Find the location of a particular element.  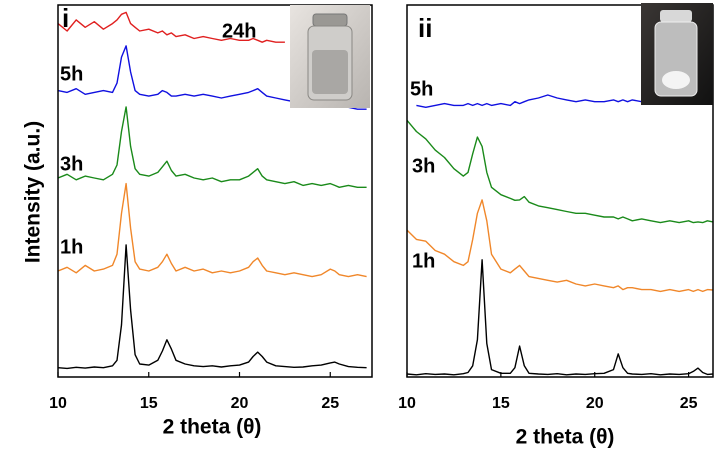

panel-label: i is located at coordinates (65, 18).